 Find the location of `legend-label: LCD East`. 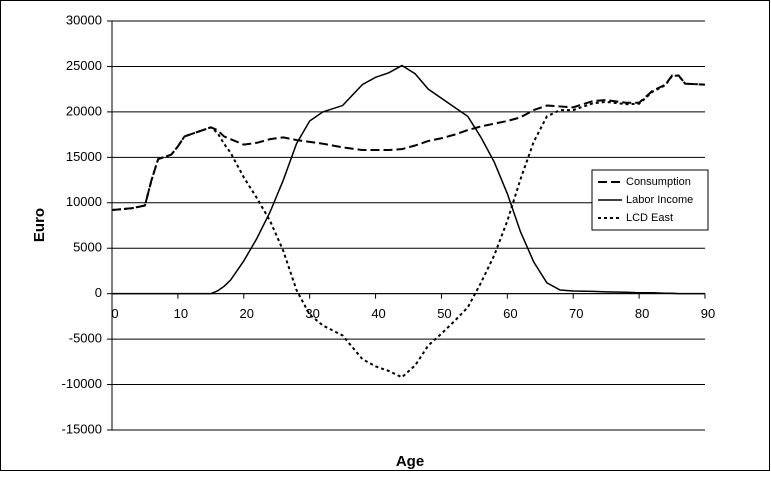

legend-label: LCD East is located at coordinates (649, 218).